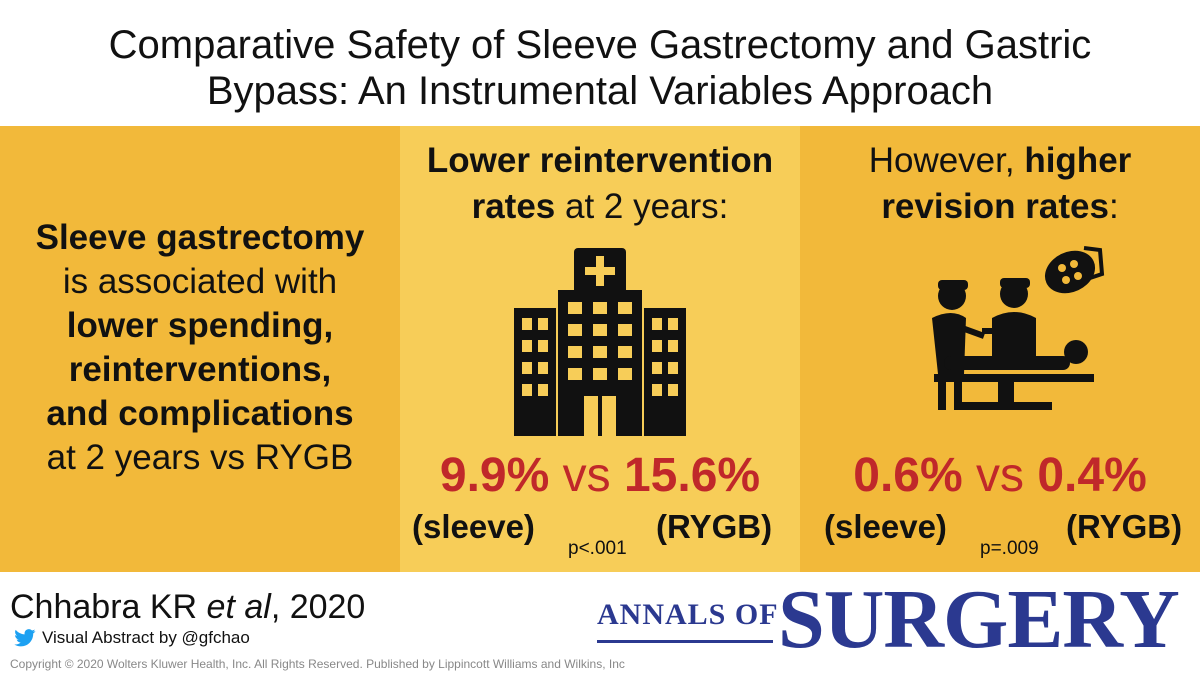 The height and width of the screenshot is (676, 1200). Describe the element at coordinates (600, 342) in the screenshot. I see `hospital-icon` at that location.